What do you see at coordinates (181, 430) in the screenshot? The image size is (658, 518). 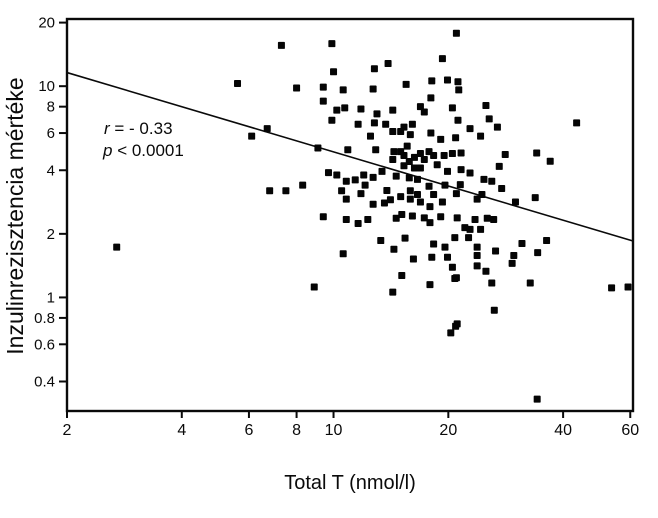 I see `x-tick-label: 4` at bounding box center [181, 430].